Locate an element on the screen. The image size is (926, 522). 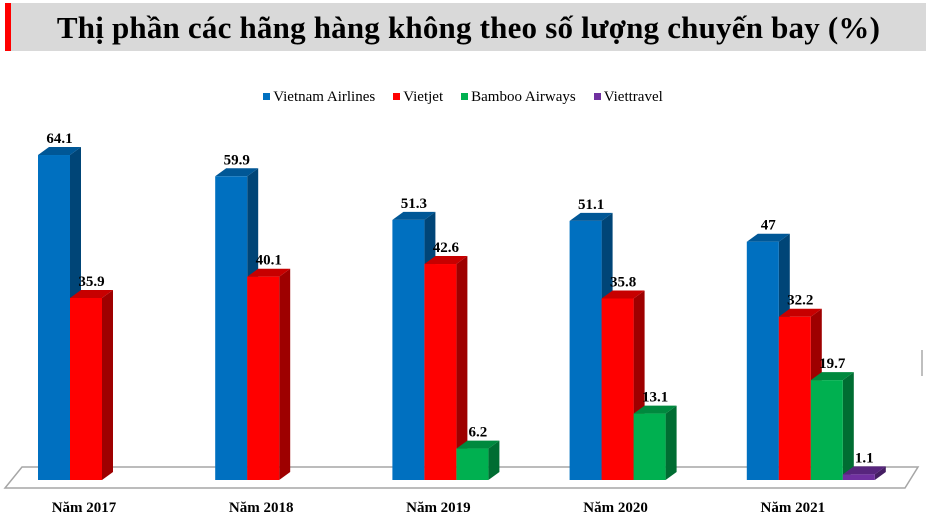
legend-label: Bamboo Airways is located at coordinates (523, 97).